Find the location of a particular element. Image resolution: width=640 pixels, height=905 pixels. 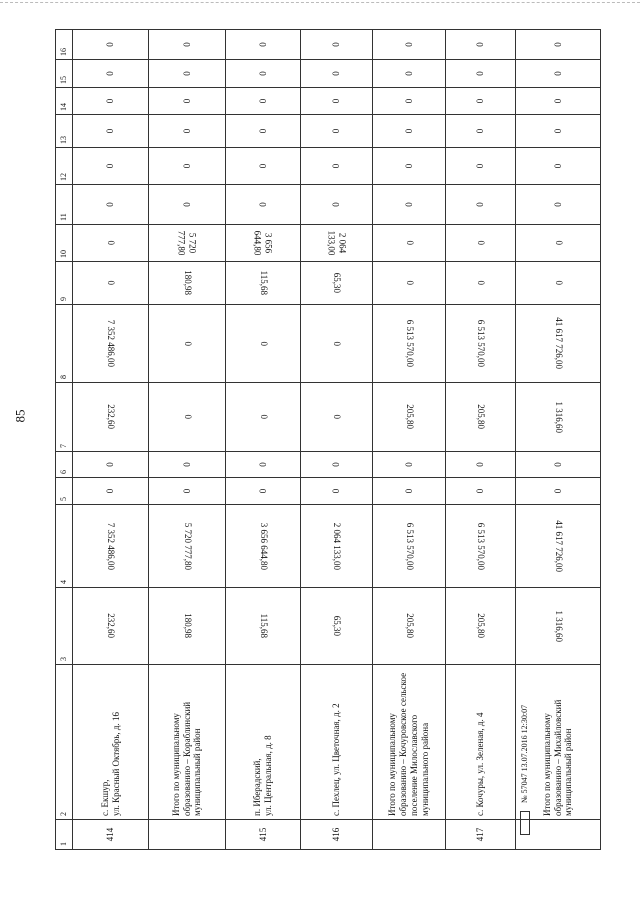

table-cell: с. Екшур, ул. Красный Октябрь, д. 16 is located at coordinates (110, 742).